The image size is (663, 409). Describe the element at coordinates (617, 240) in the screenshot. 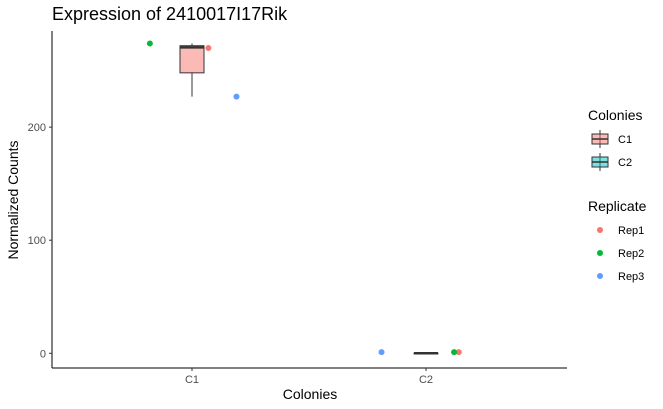

I see `legend-replicate: Replicate Rep1 Rep2 Rep3` at that location.